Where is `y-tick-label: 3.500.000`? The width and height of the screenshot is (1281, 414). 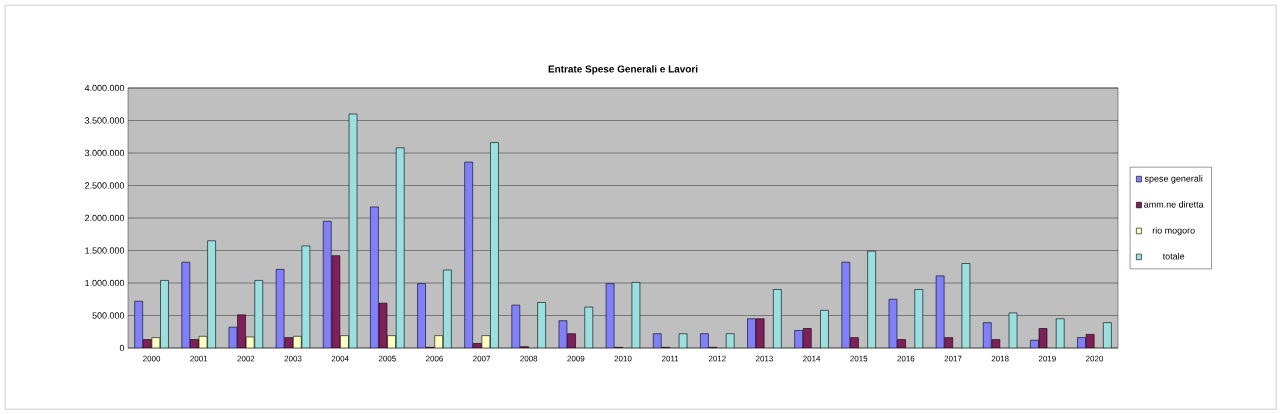 y-tick-label: 3.500.000 is located at coordinates (104, 120).